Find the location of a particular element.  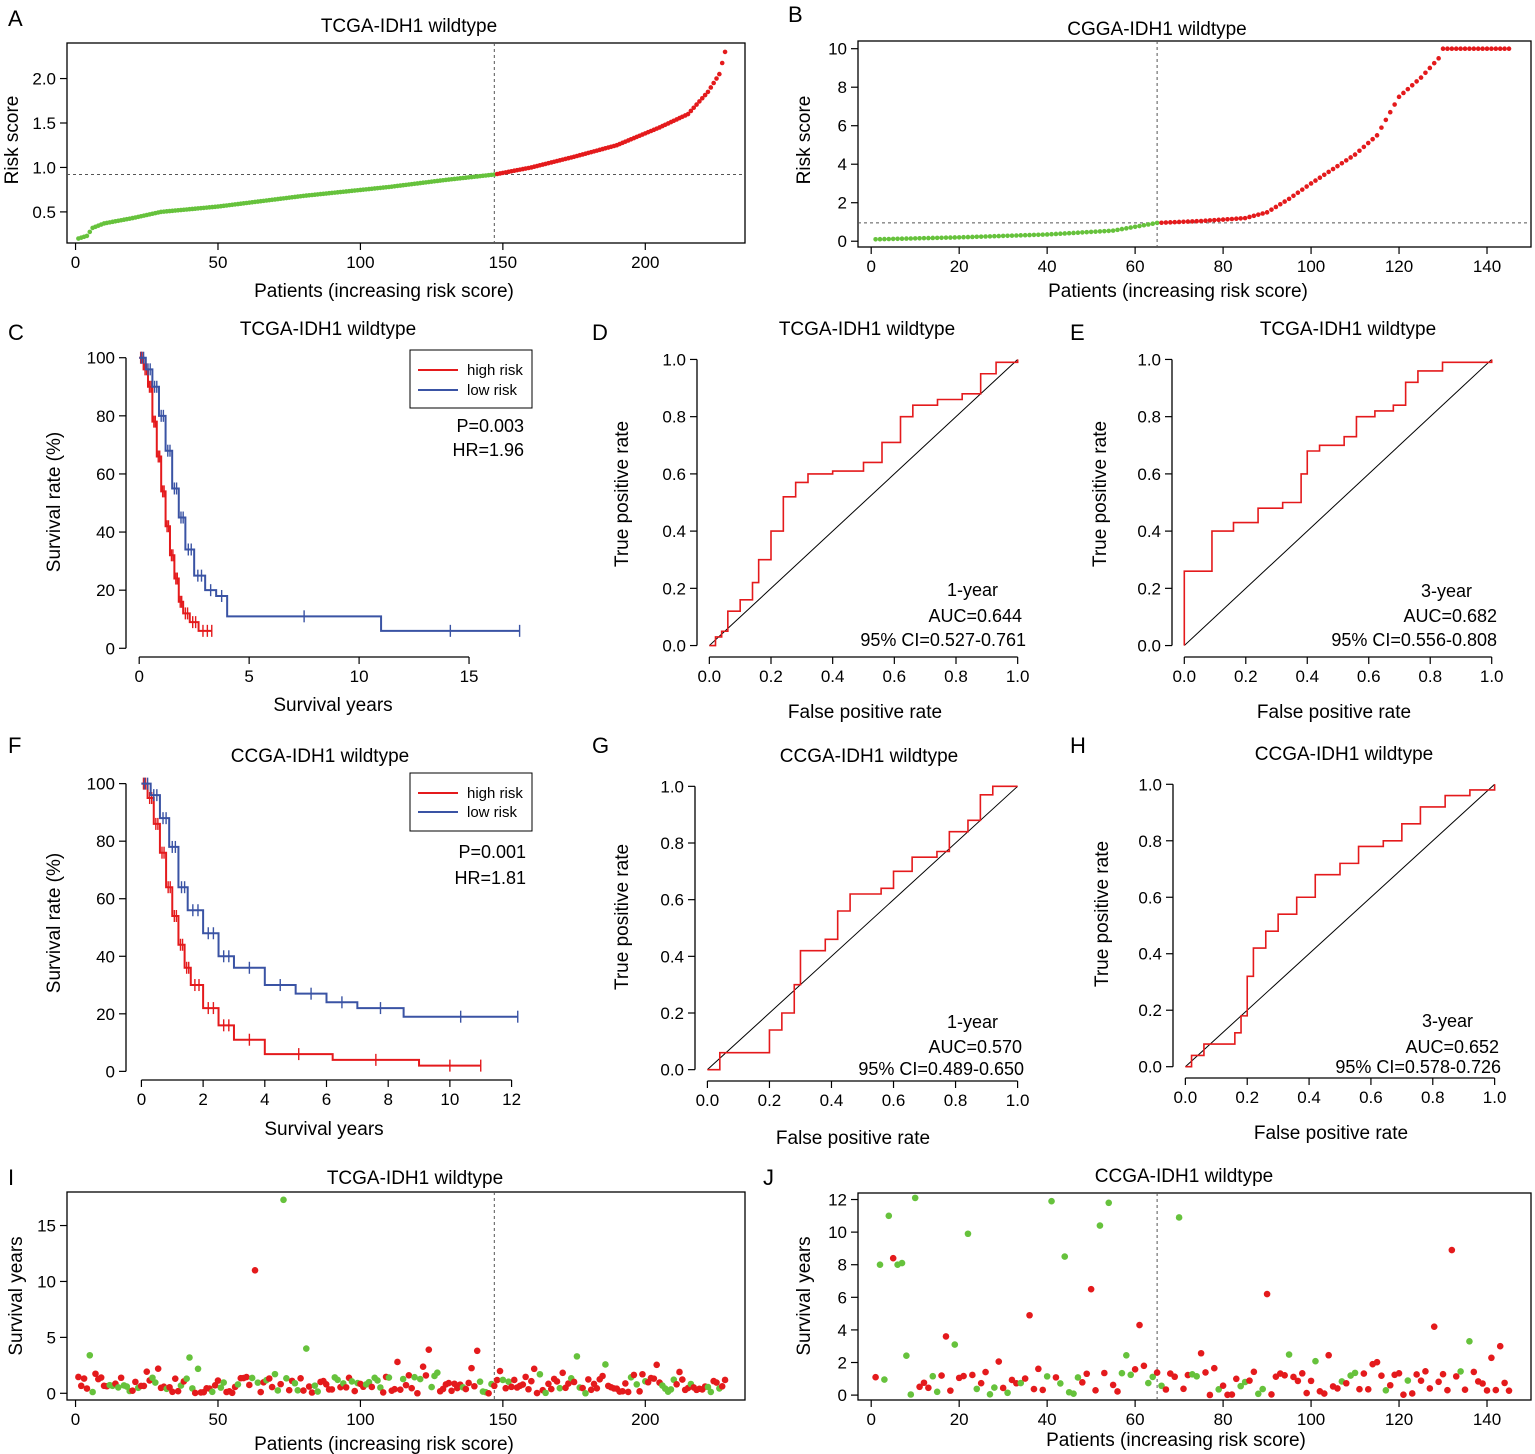

y-tick-label: 0.4 is located at coordinates (672, 956).